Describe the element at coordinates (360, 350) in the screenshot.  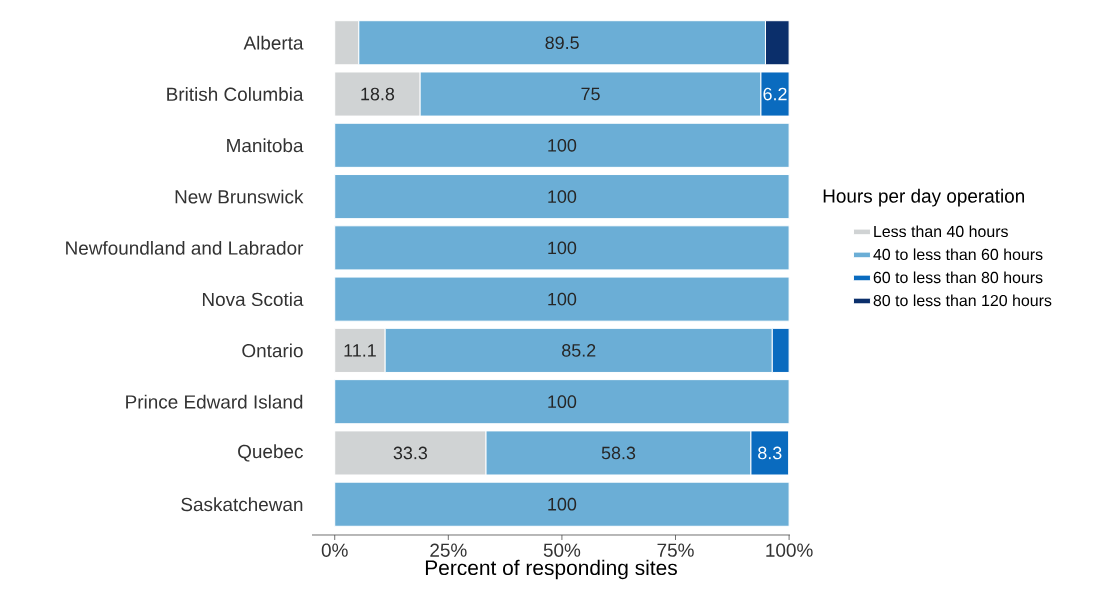
I see `data-label: 11.1` at that location.